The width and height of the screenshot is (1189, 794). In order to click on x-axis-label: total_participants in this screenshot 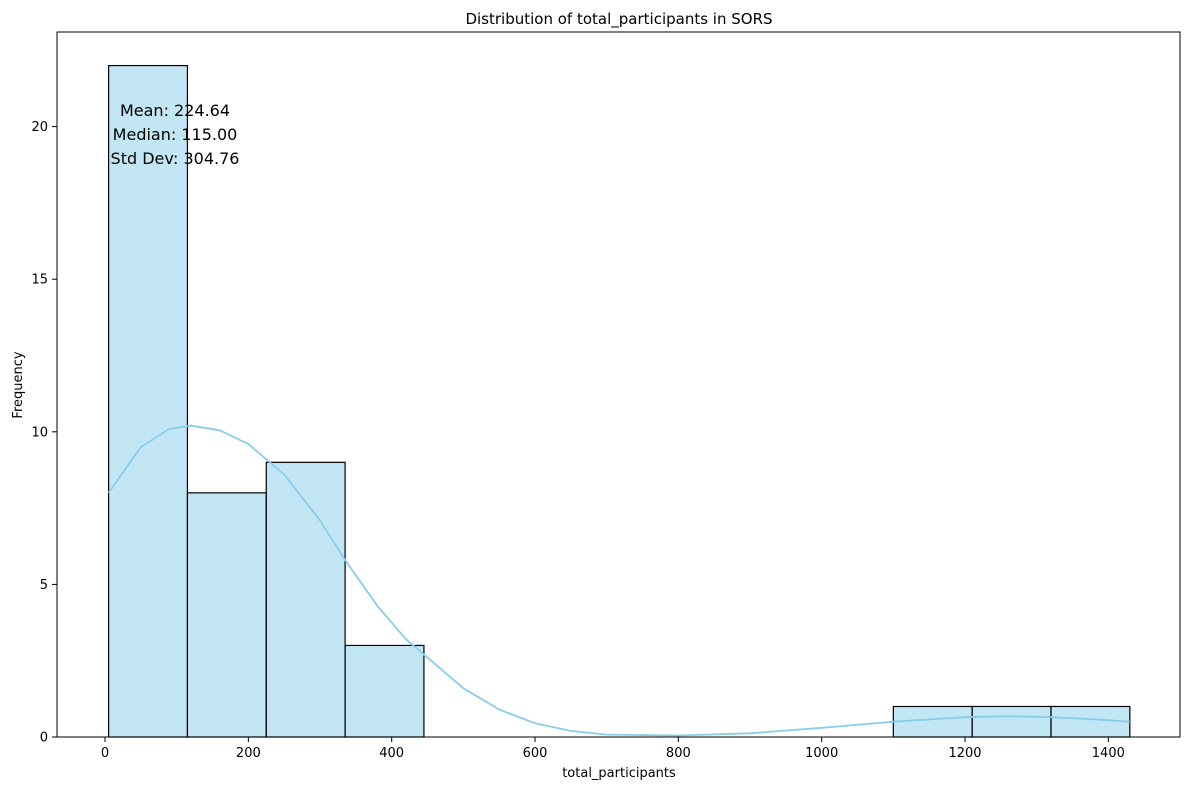, I will do `click(619, 773)`.